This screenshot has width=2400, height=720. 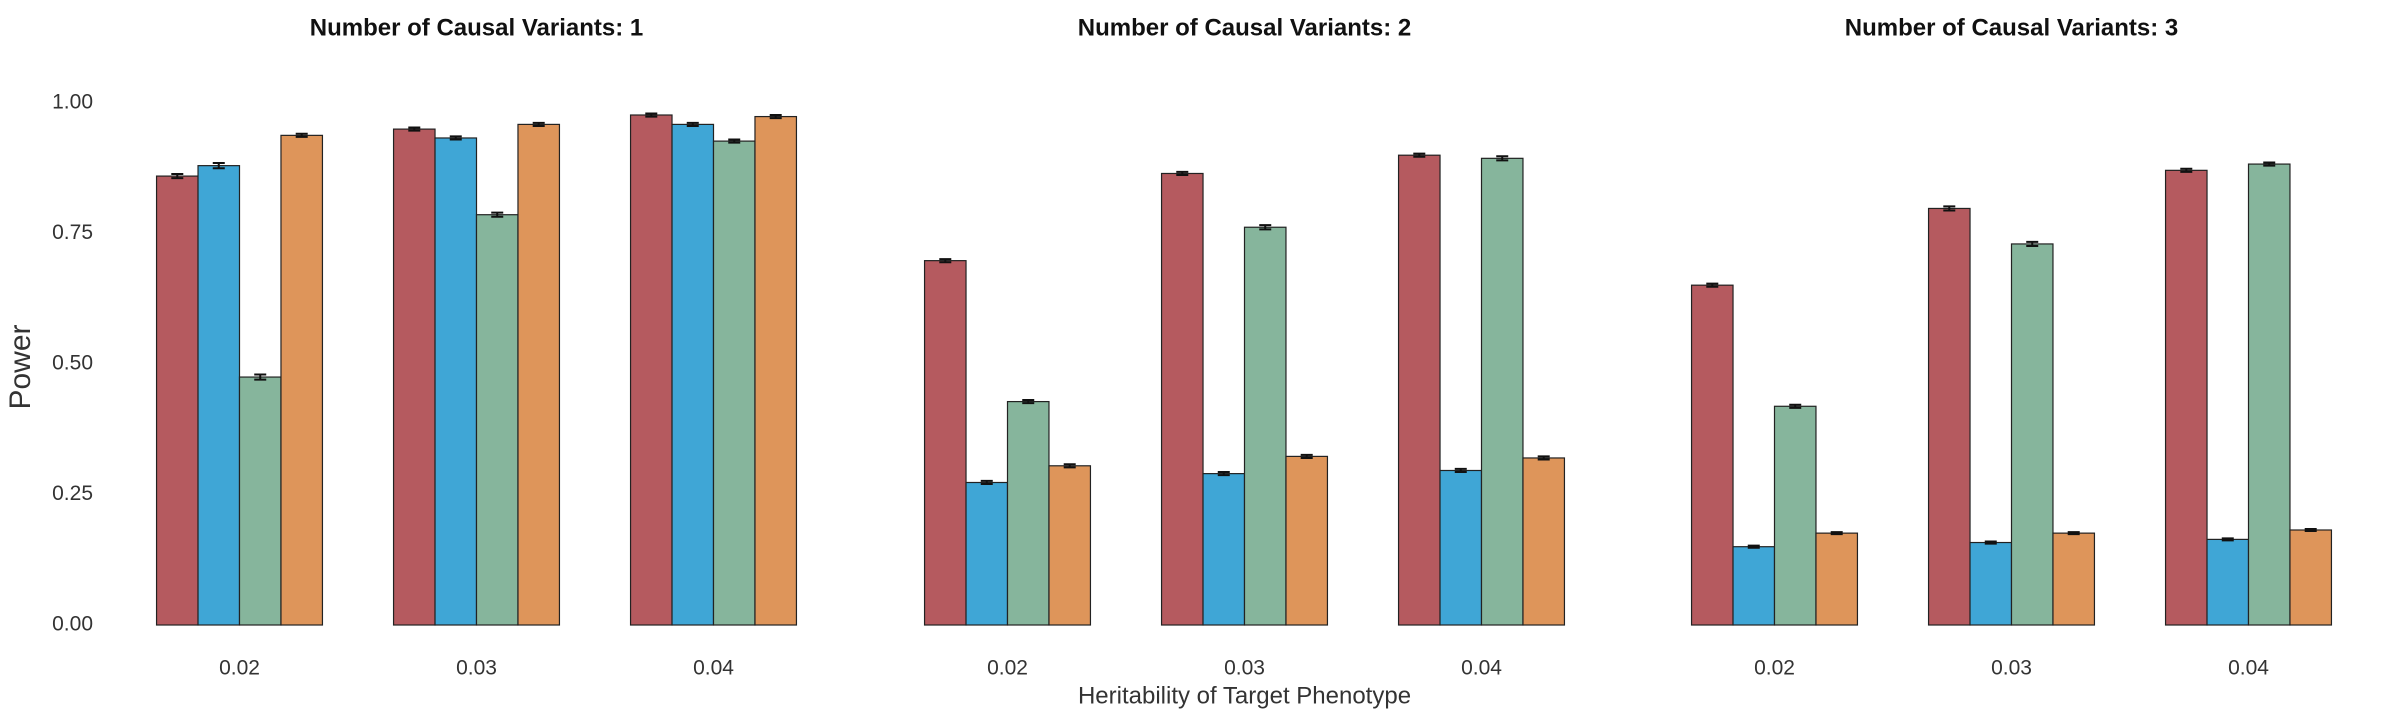 I want to click on y-tick-label: 1.00, so click(x=72, y=102).